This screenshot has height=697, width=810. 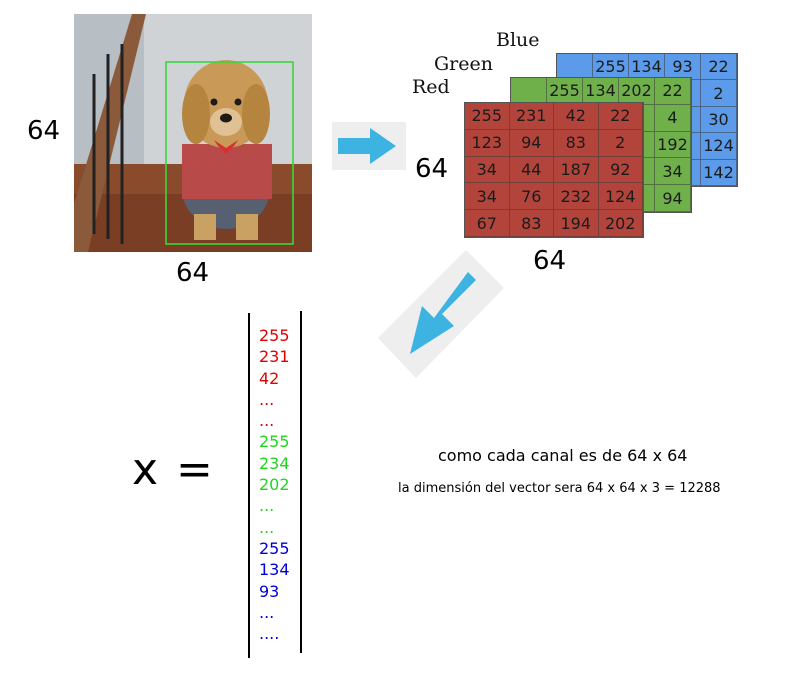 I want to click on arrow-right-icon, so click(x=369, y=146).